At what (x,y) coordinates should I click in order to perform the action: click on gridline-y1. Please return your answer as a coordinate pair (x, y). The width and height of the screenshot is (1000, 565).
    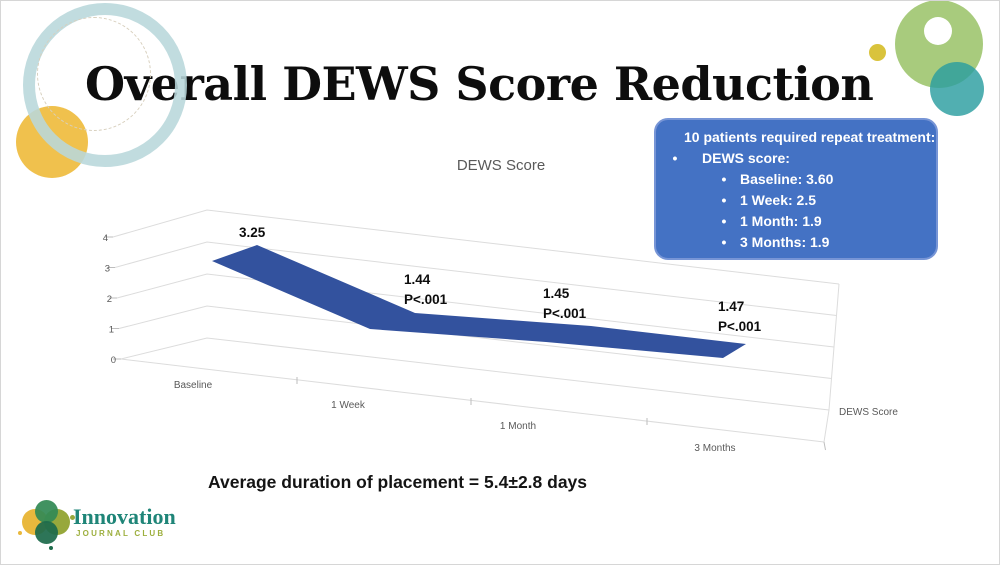
    Looking at the image, I should click on (475, 342).